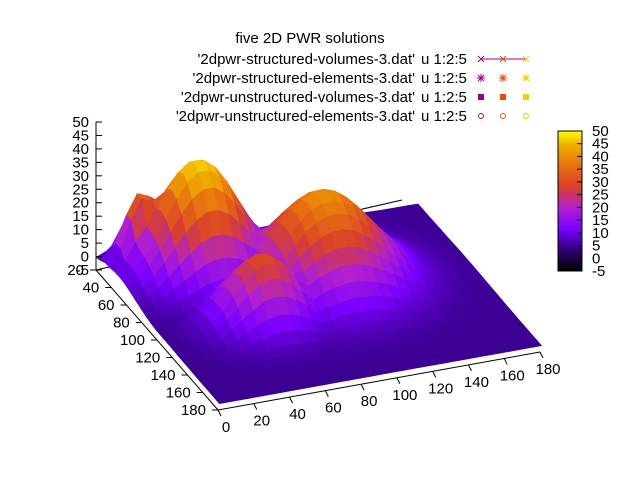 This screenshot has width=640, height=480. What do you see at coordinates (85, 257) in the screenshot?
I see `z-tick-label: 0` at bounding box center [85, 257].